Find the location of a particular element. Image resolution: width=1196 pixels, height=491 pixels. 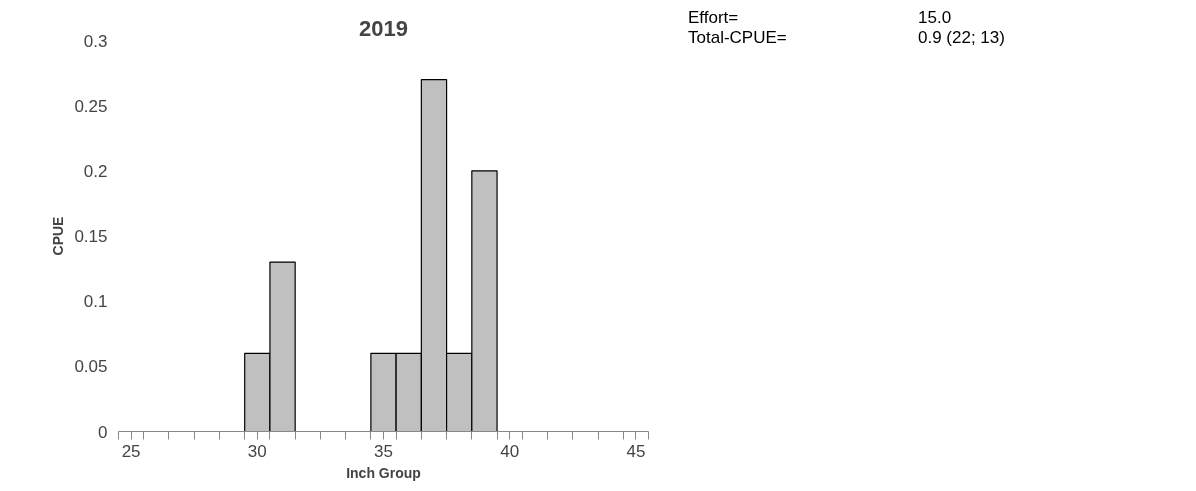

y-tick-label: 0.25 is located at coordinates (91, 106).